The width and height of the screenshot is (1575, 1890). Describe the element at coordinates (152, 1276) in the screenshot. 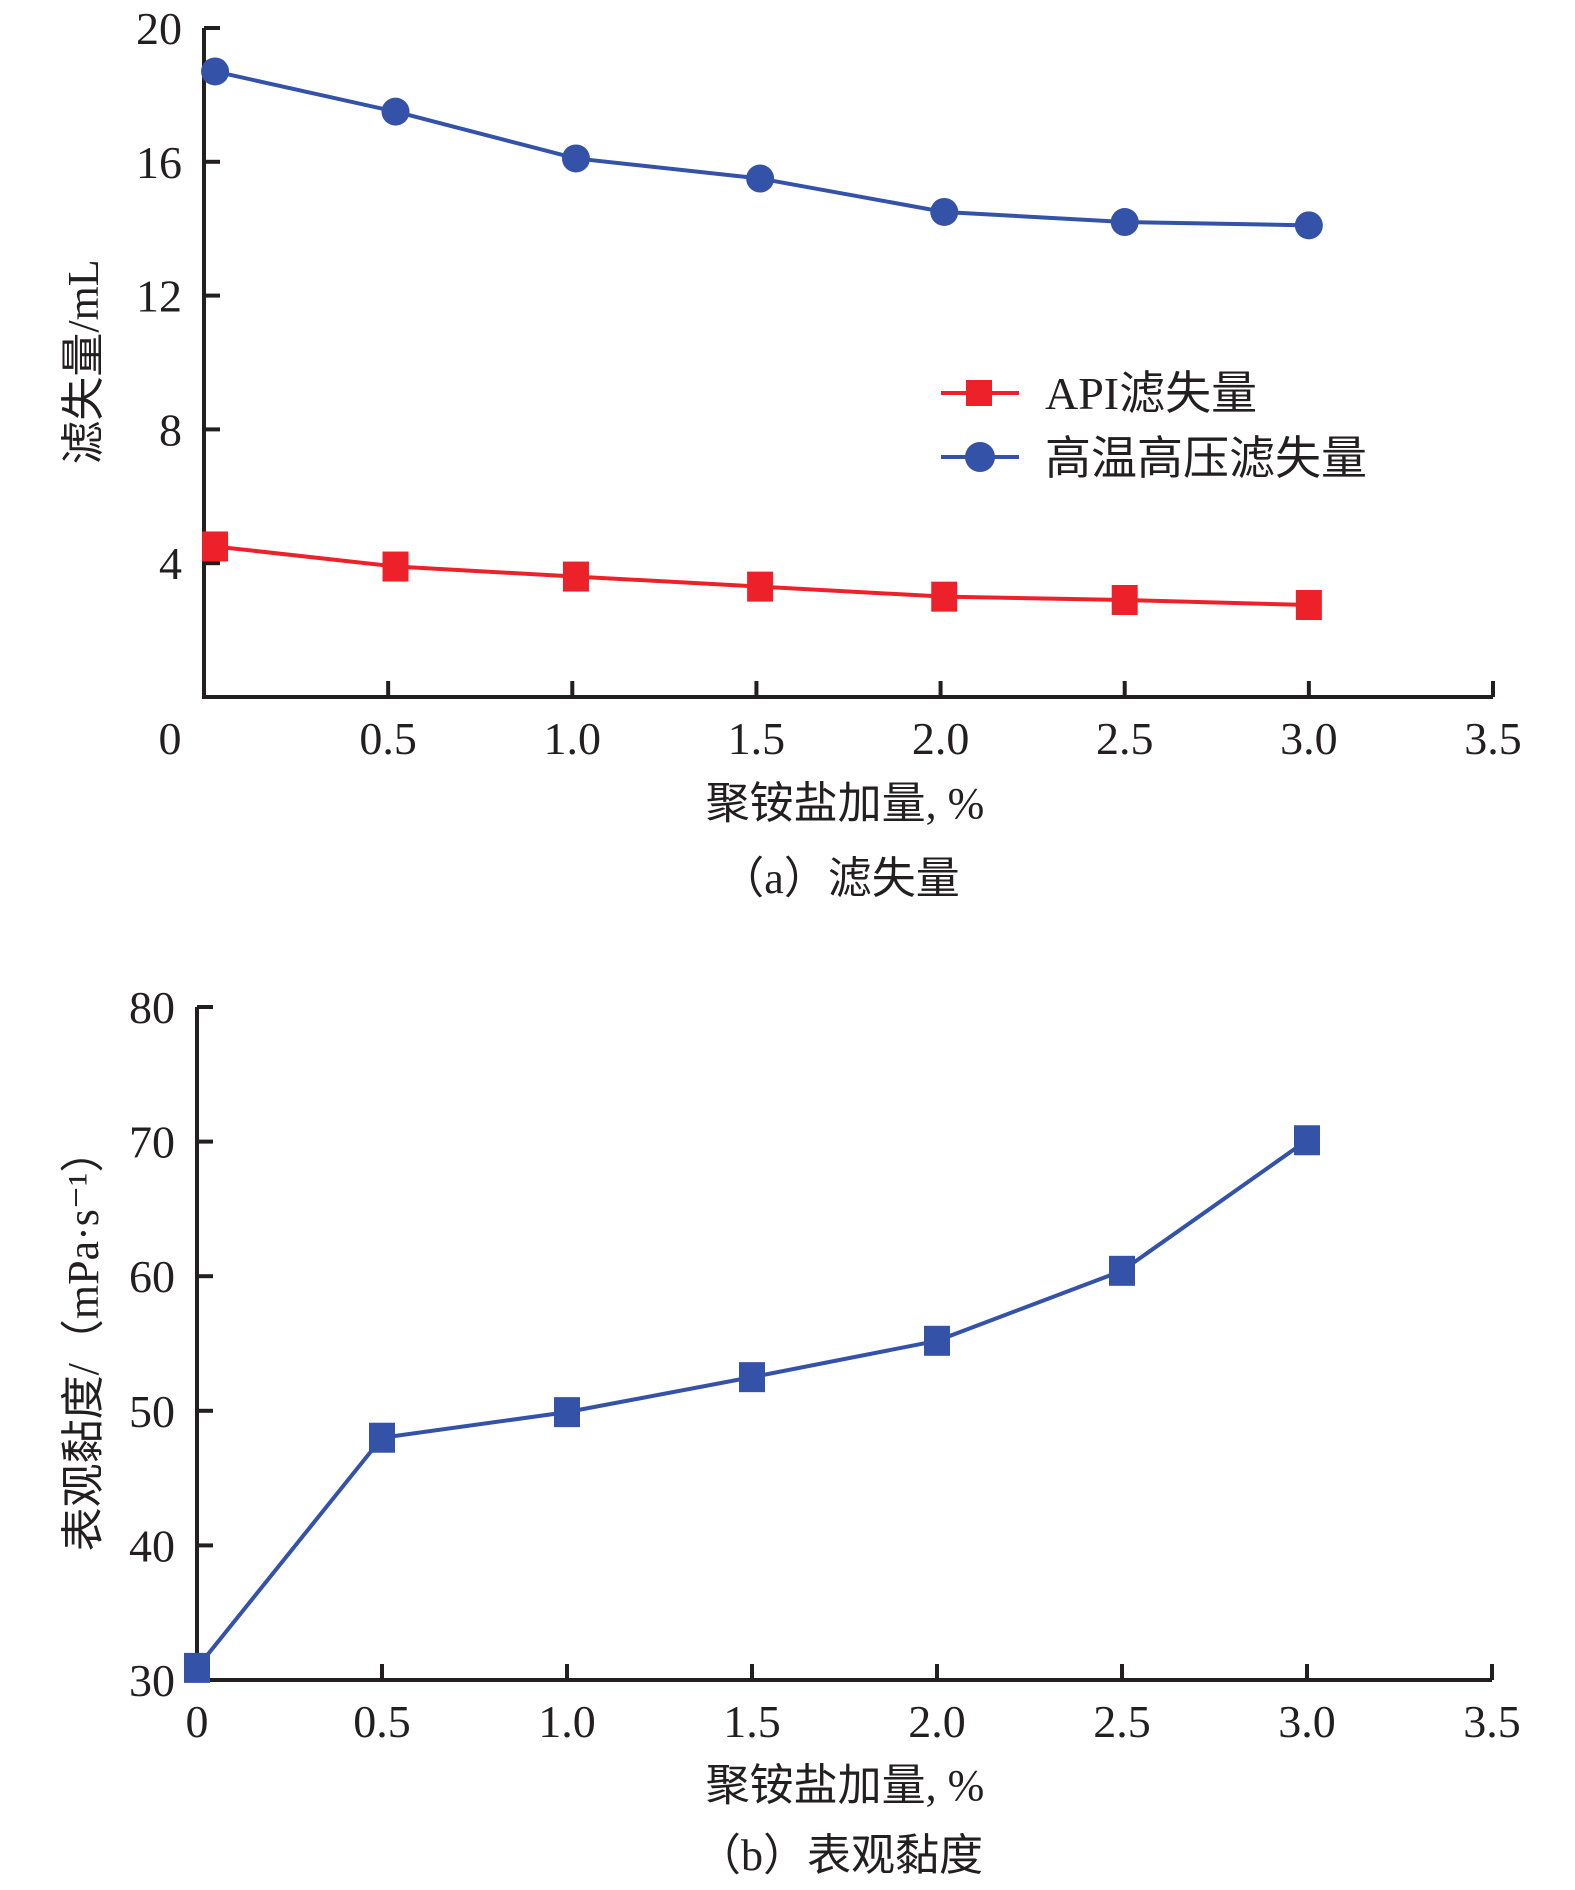

I see `y-tick-label: 60` at that location.